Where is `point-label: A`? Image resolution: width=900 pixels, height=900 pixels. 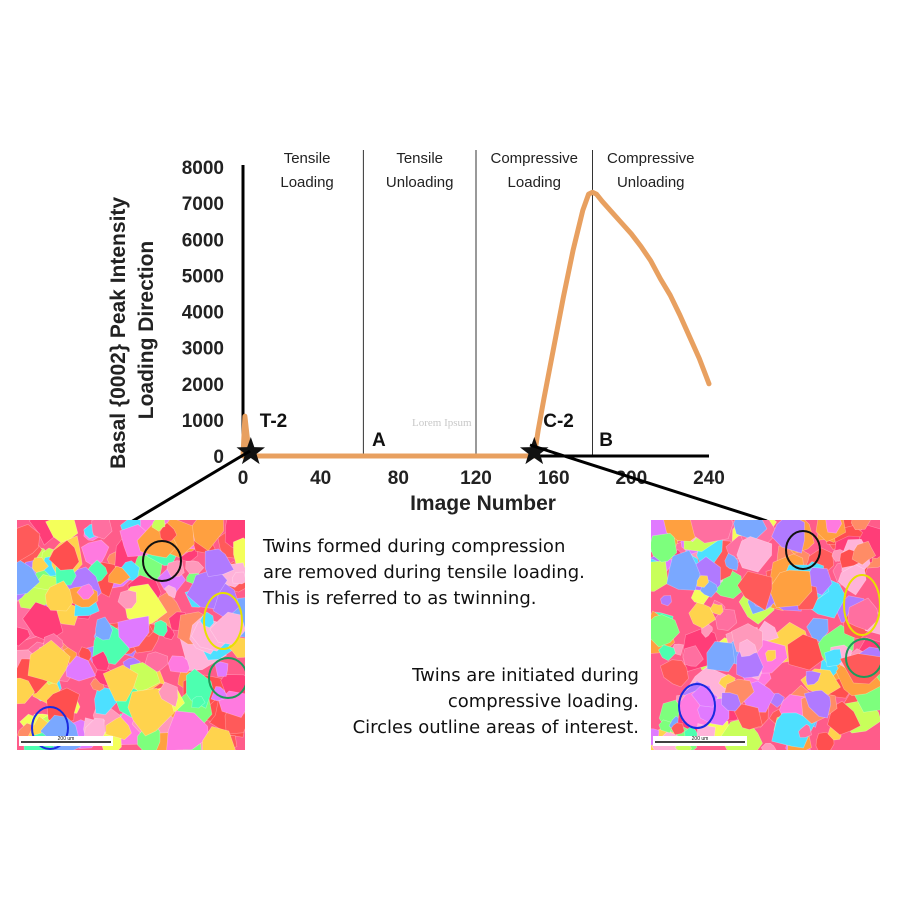
point-label: A is located at coordinates (379, 440).